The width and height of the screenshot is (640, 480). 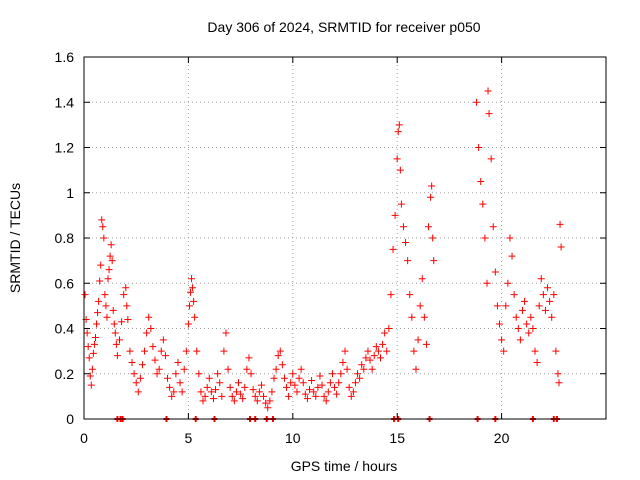 What do you see at coordinates (65, 374) in the screenshot?
I see `y-tick-label: 0.2` at bounding box center [65, 374].